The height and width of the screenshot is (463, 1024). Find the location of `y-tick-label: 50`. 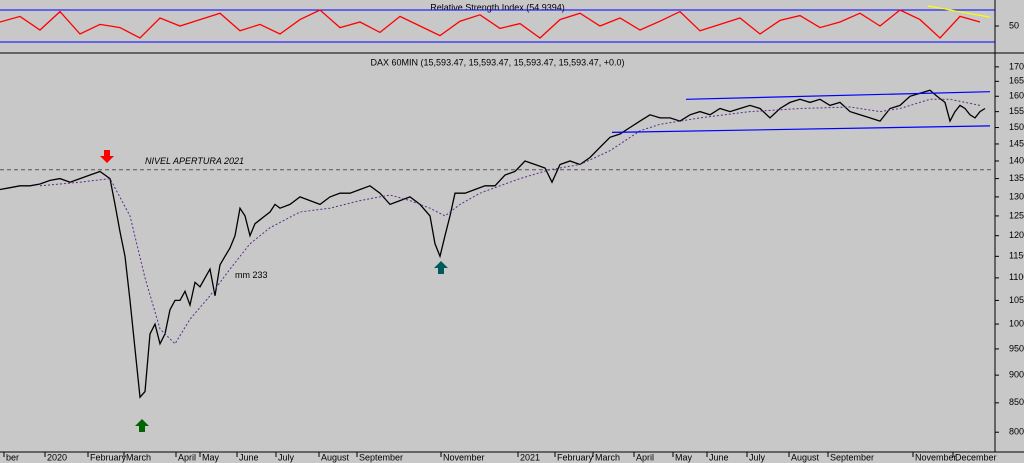

y-tick-label: 50 is located at coordinates (1014, 25).